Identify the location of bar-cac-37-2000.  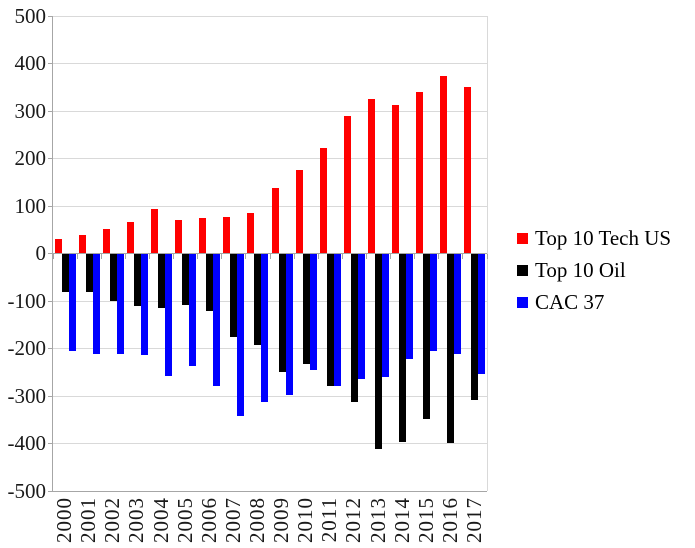
(72, 302).